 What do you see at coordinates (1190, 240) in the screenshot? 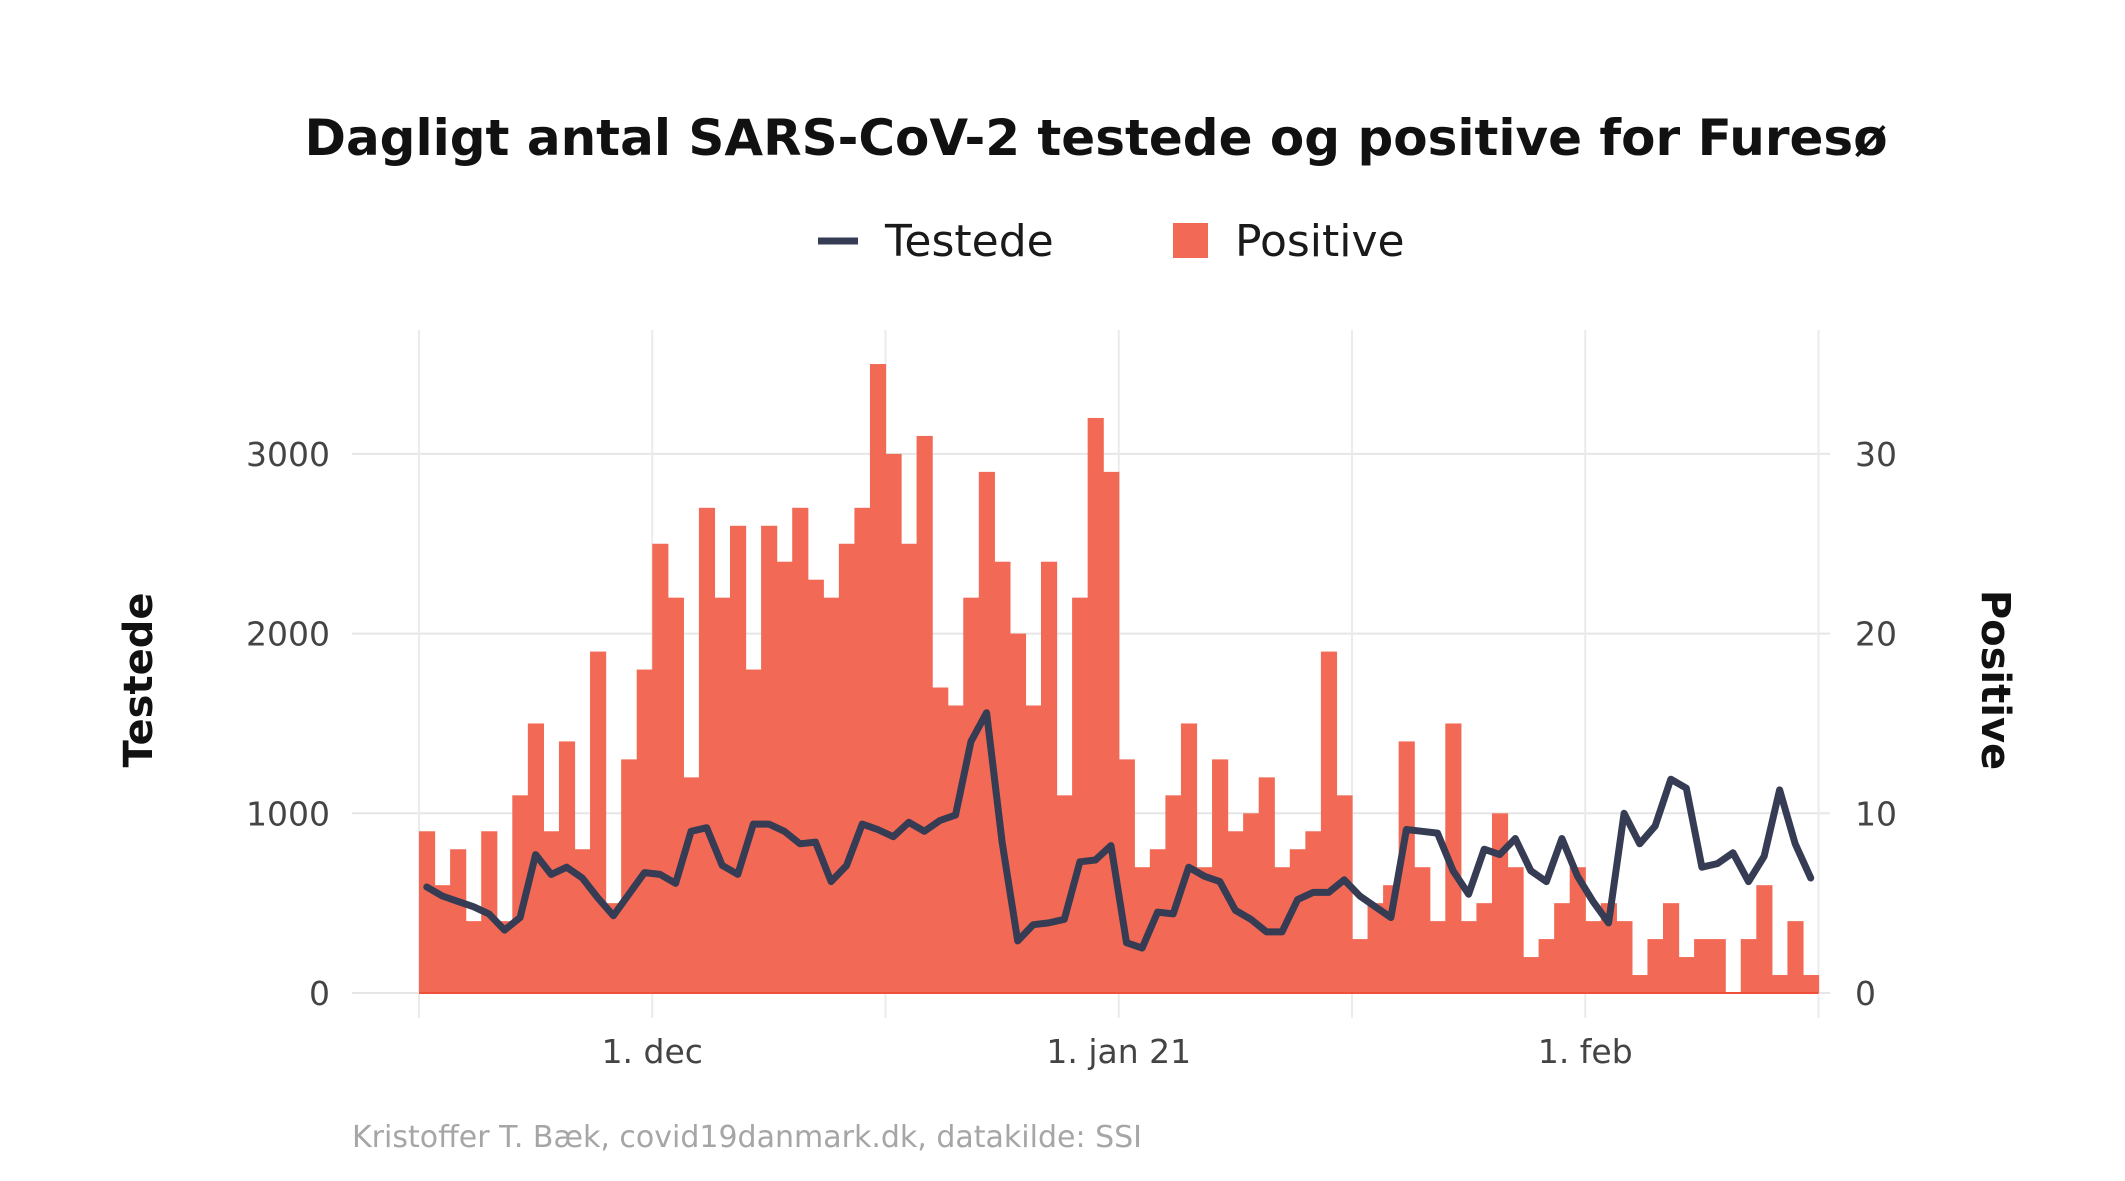
I see `legend-positive-swatch-icon` at bounding box center [1190, 240].